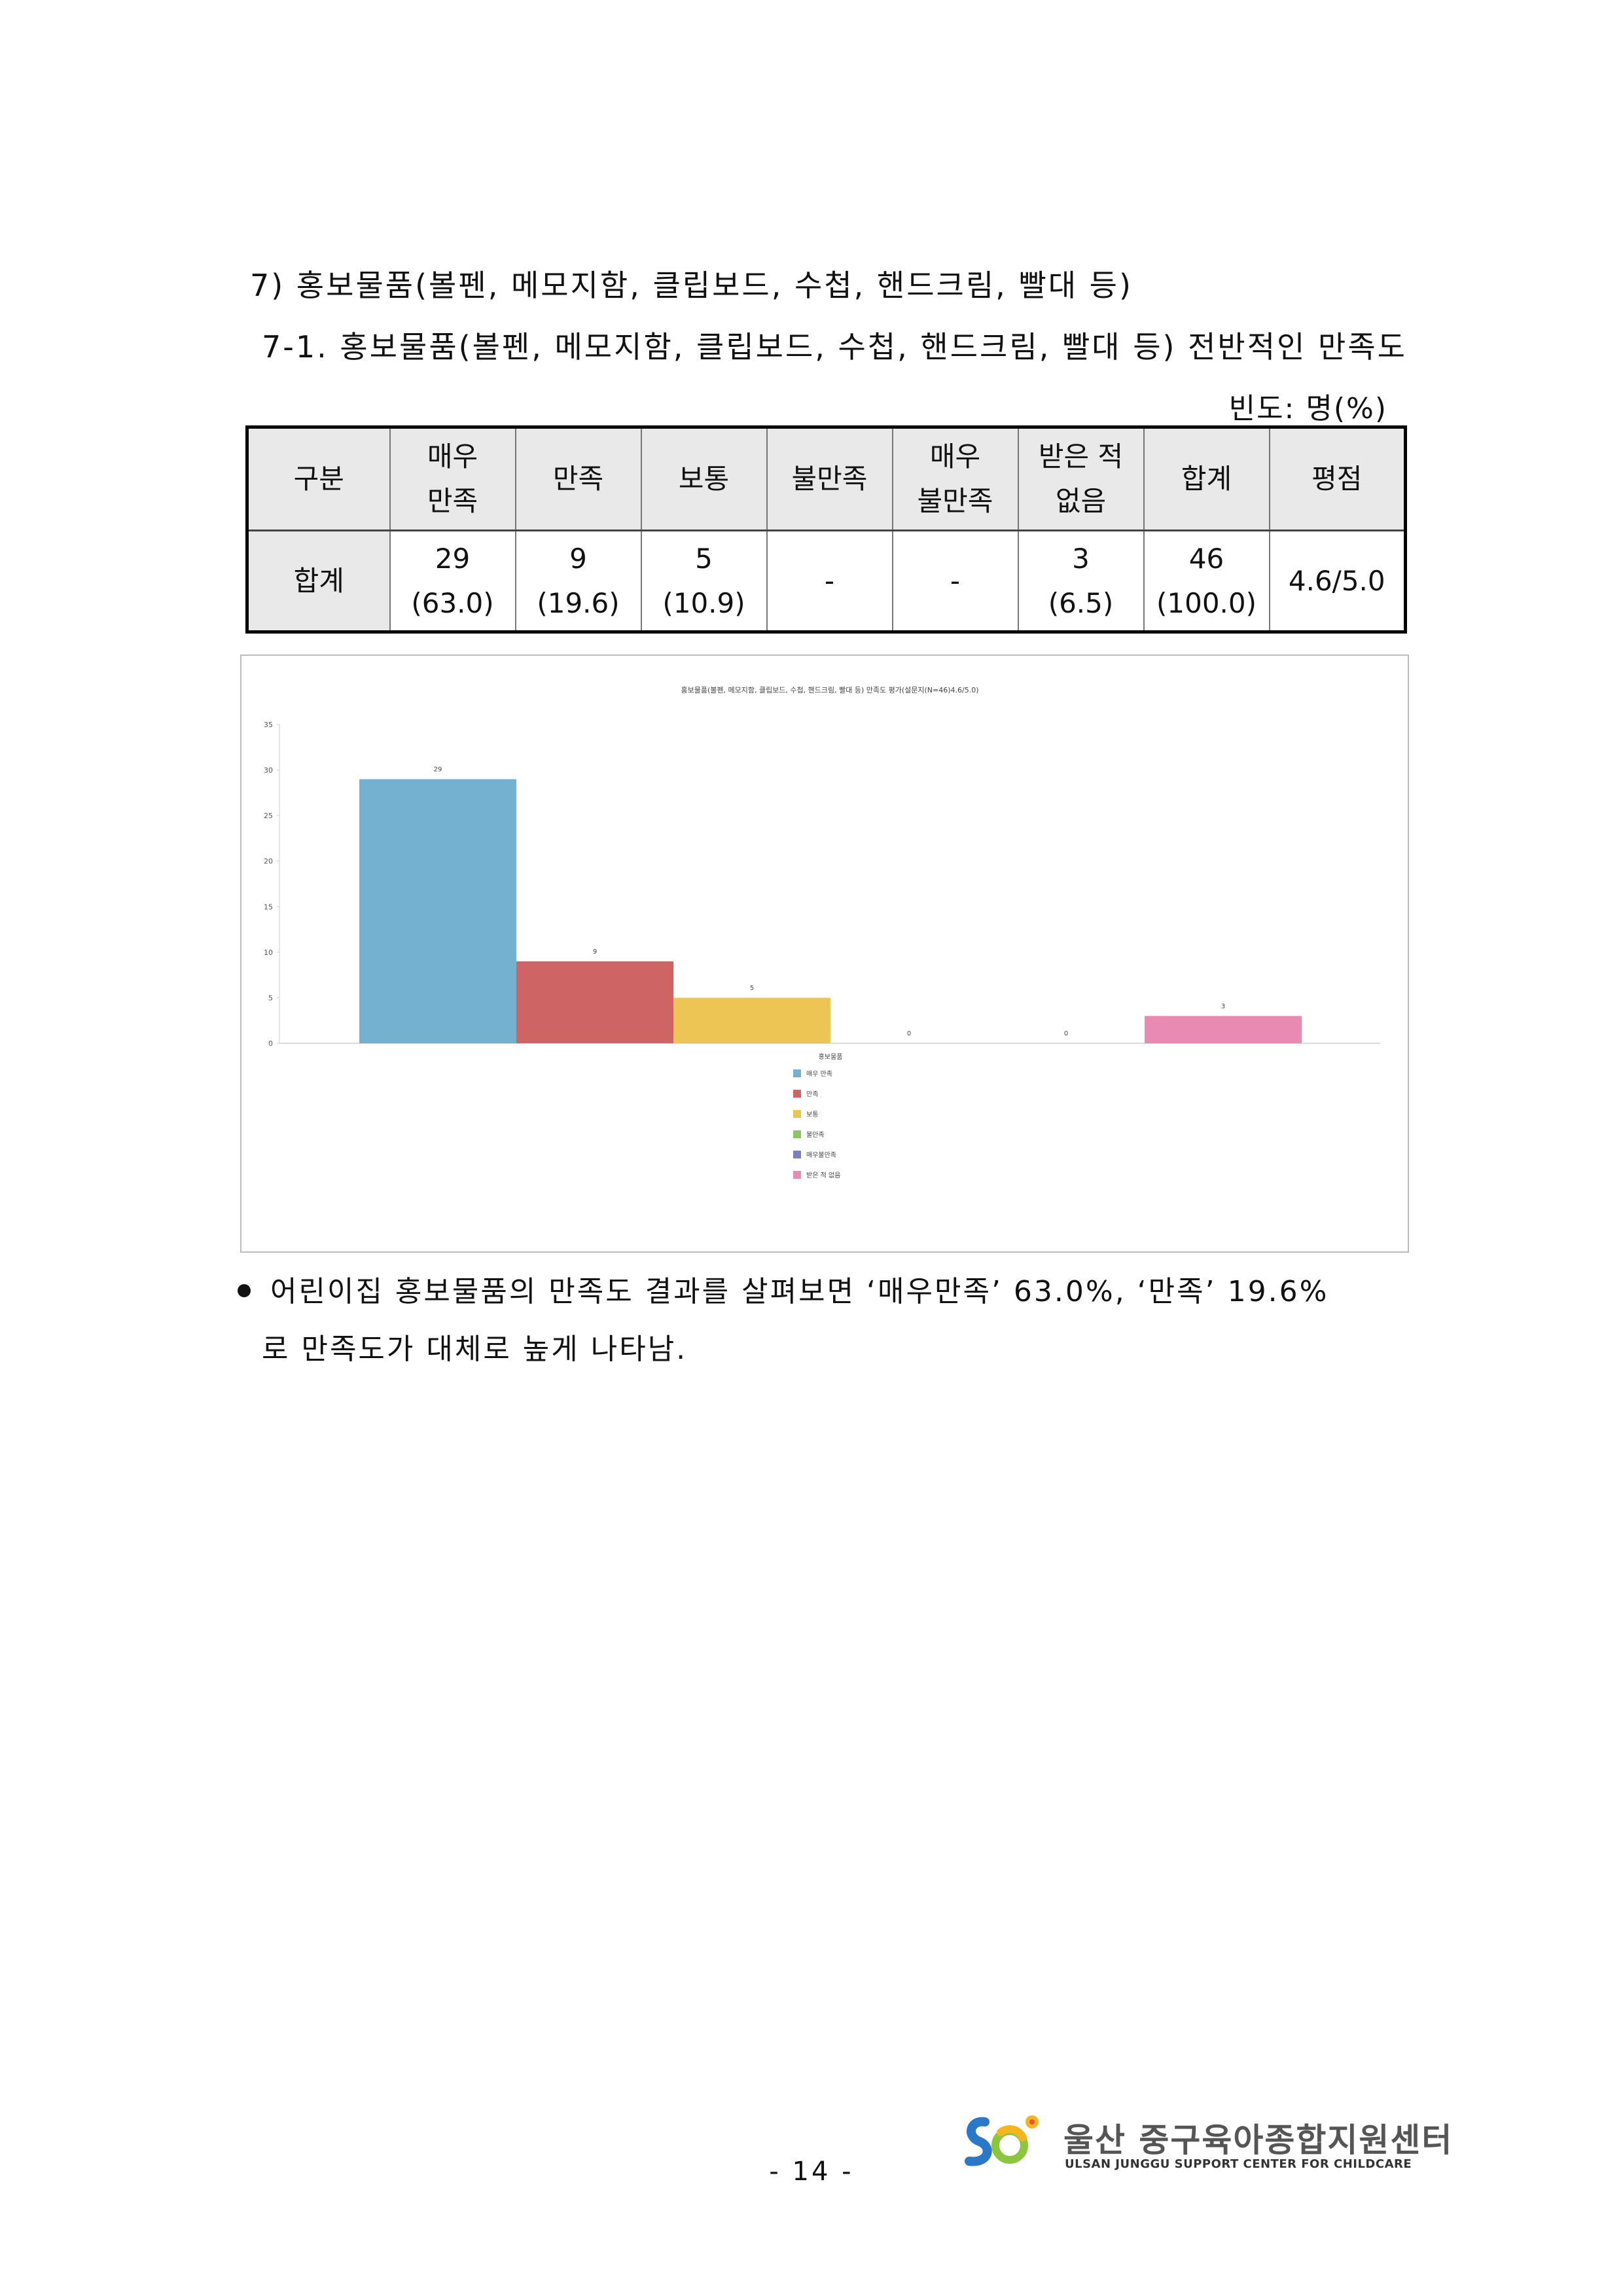  What do you see at coordinates (452, 478) in the screenshot?
I see `header-very-satisfied: 매우 만족` at bounding box center [452, 478].